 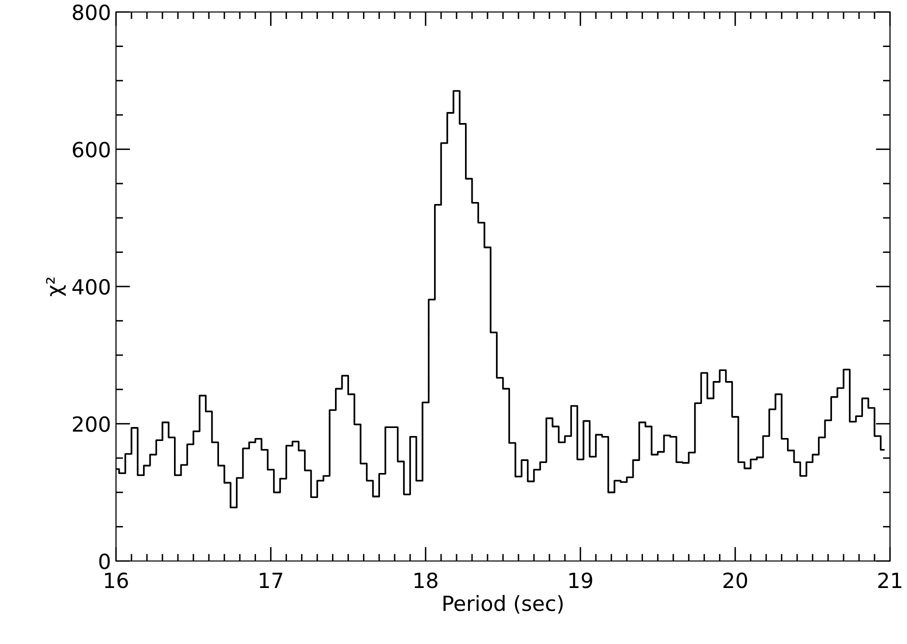 What do you see at coordinates (91, 424) in the screenshot?
I see `y-tick-label: 200` at bounding box center [91, 424].